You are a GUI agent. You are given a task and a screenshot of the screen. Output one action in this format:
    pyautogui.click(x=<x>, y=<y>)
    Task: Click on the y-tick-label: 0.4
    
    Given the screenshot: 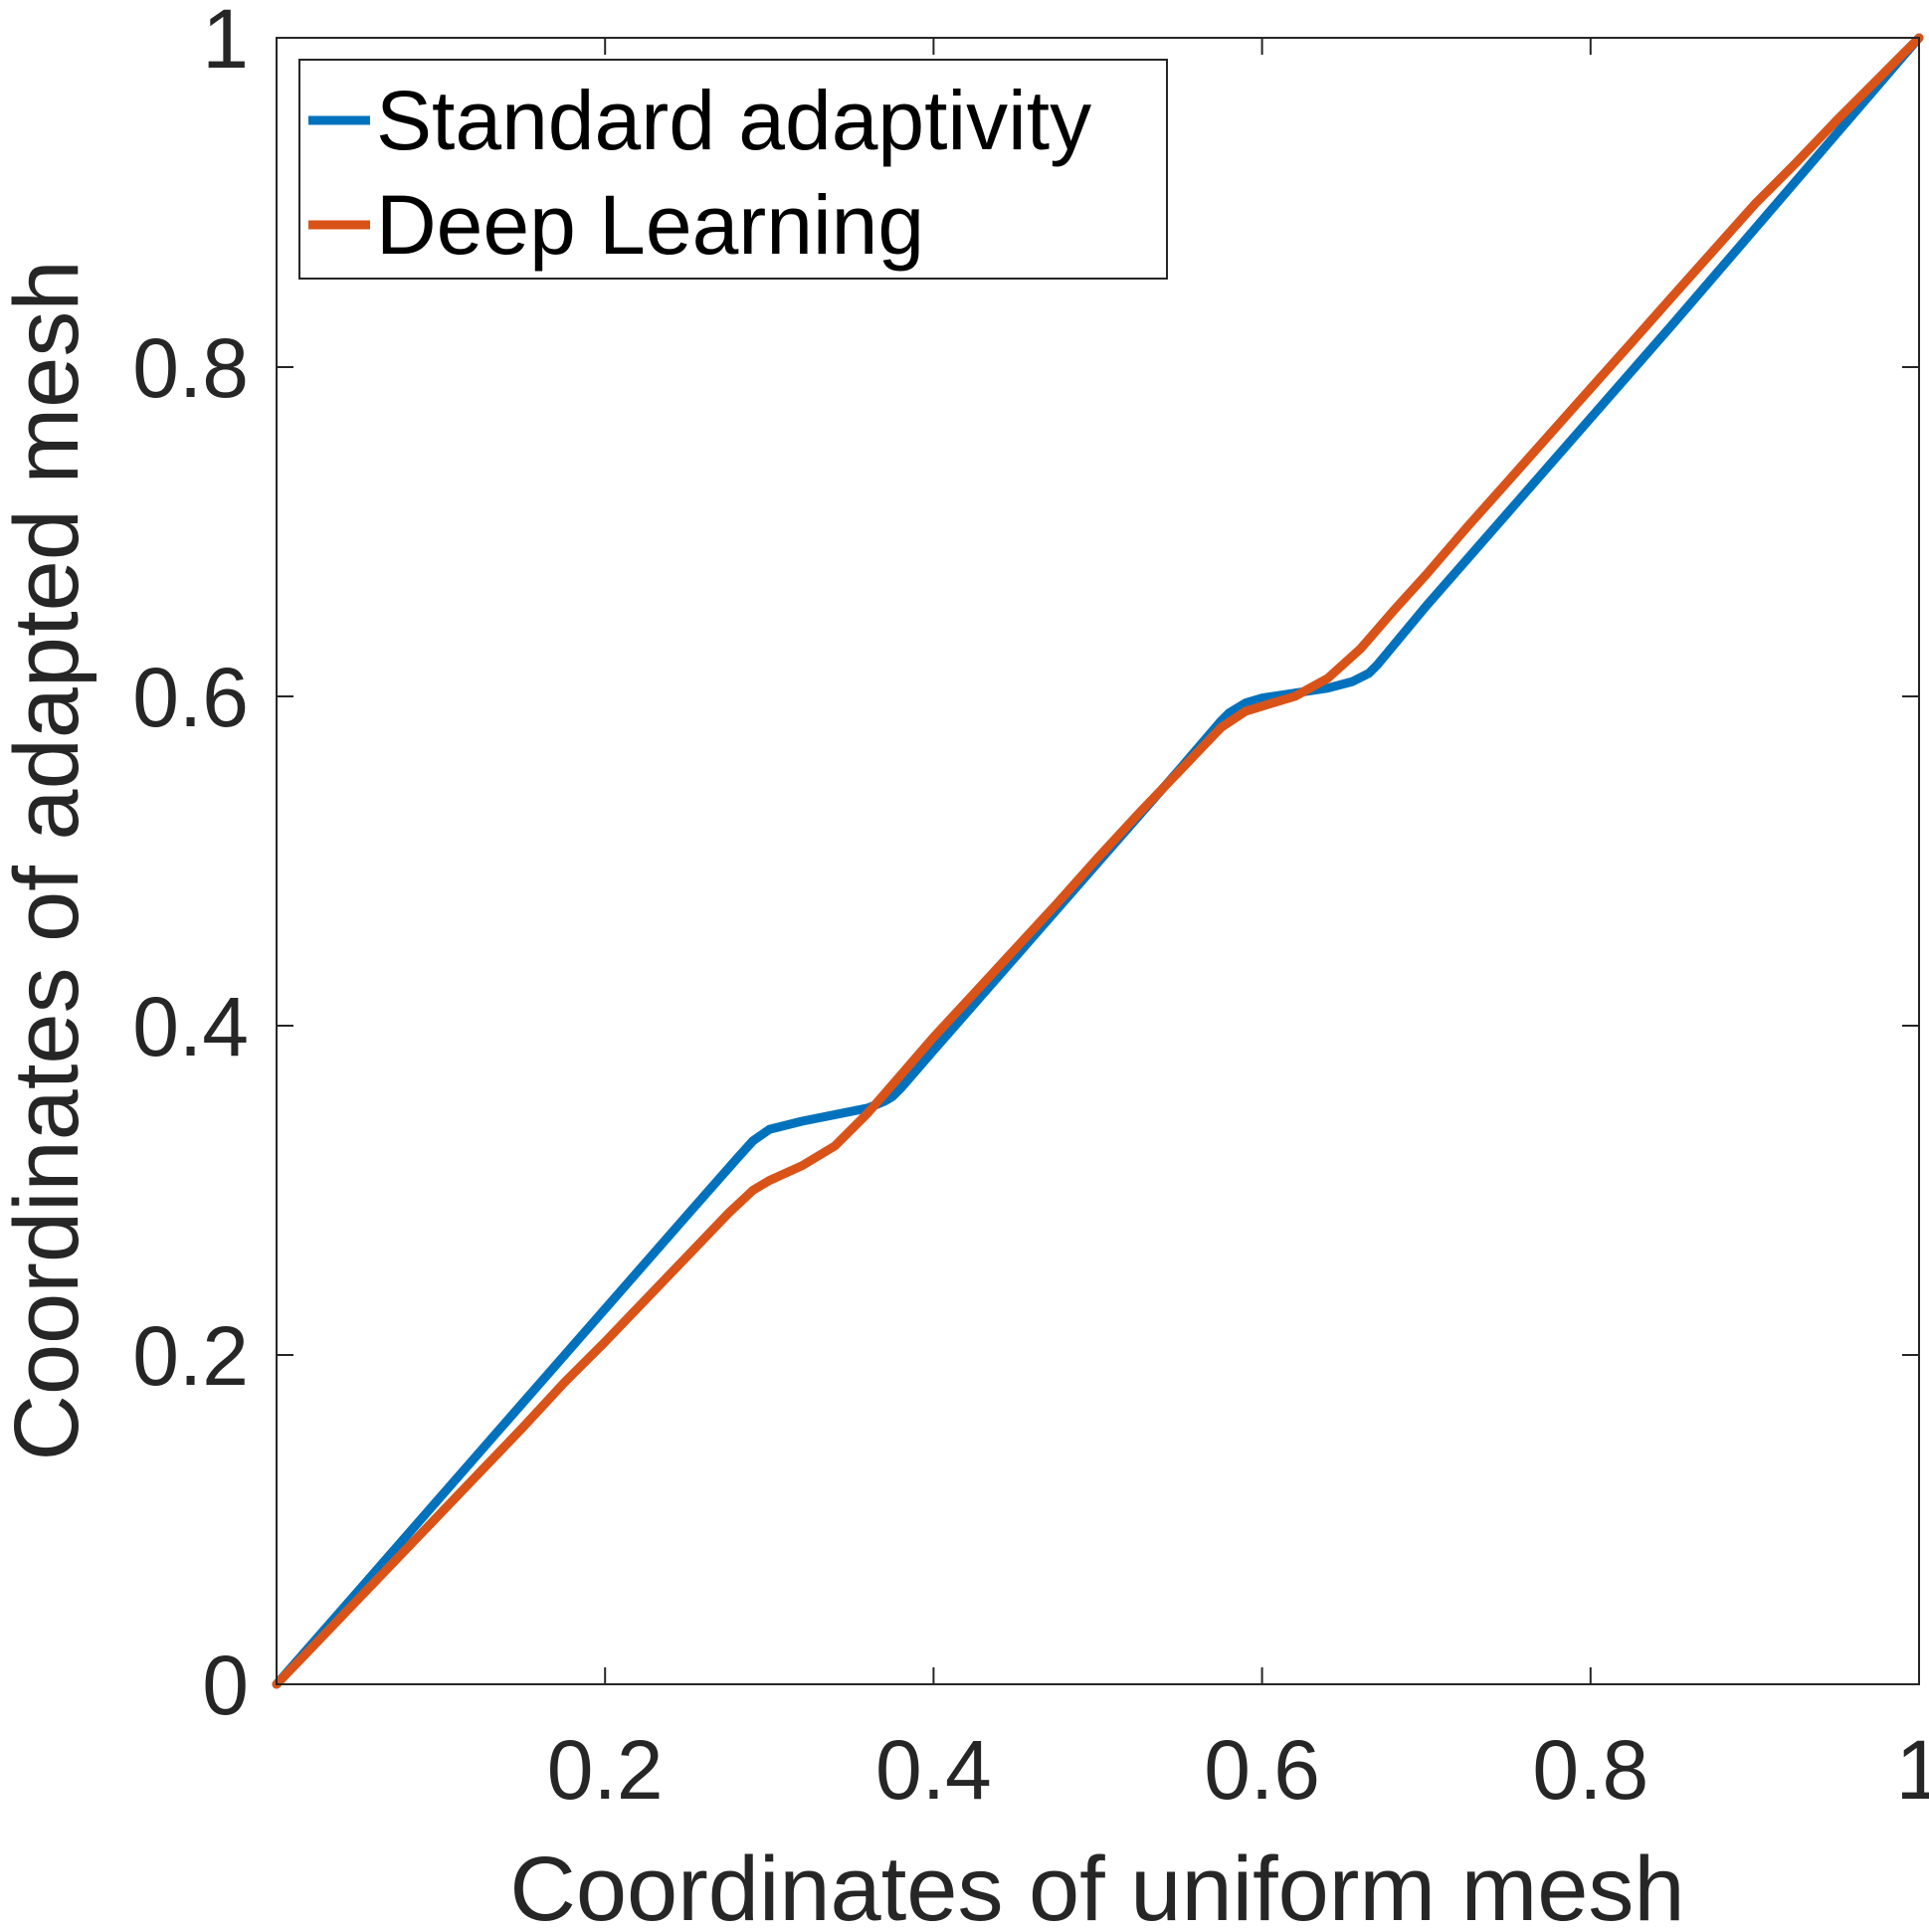 What is the action you would take?
    pyautogui.click(x=190, y=1026)
    